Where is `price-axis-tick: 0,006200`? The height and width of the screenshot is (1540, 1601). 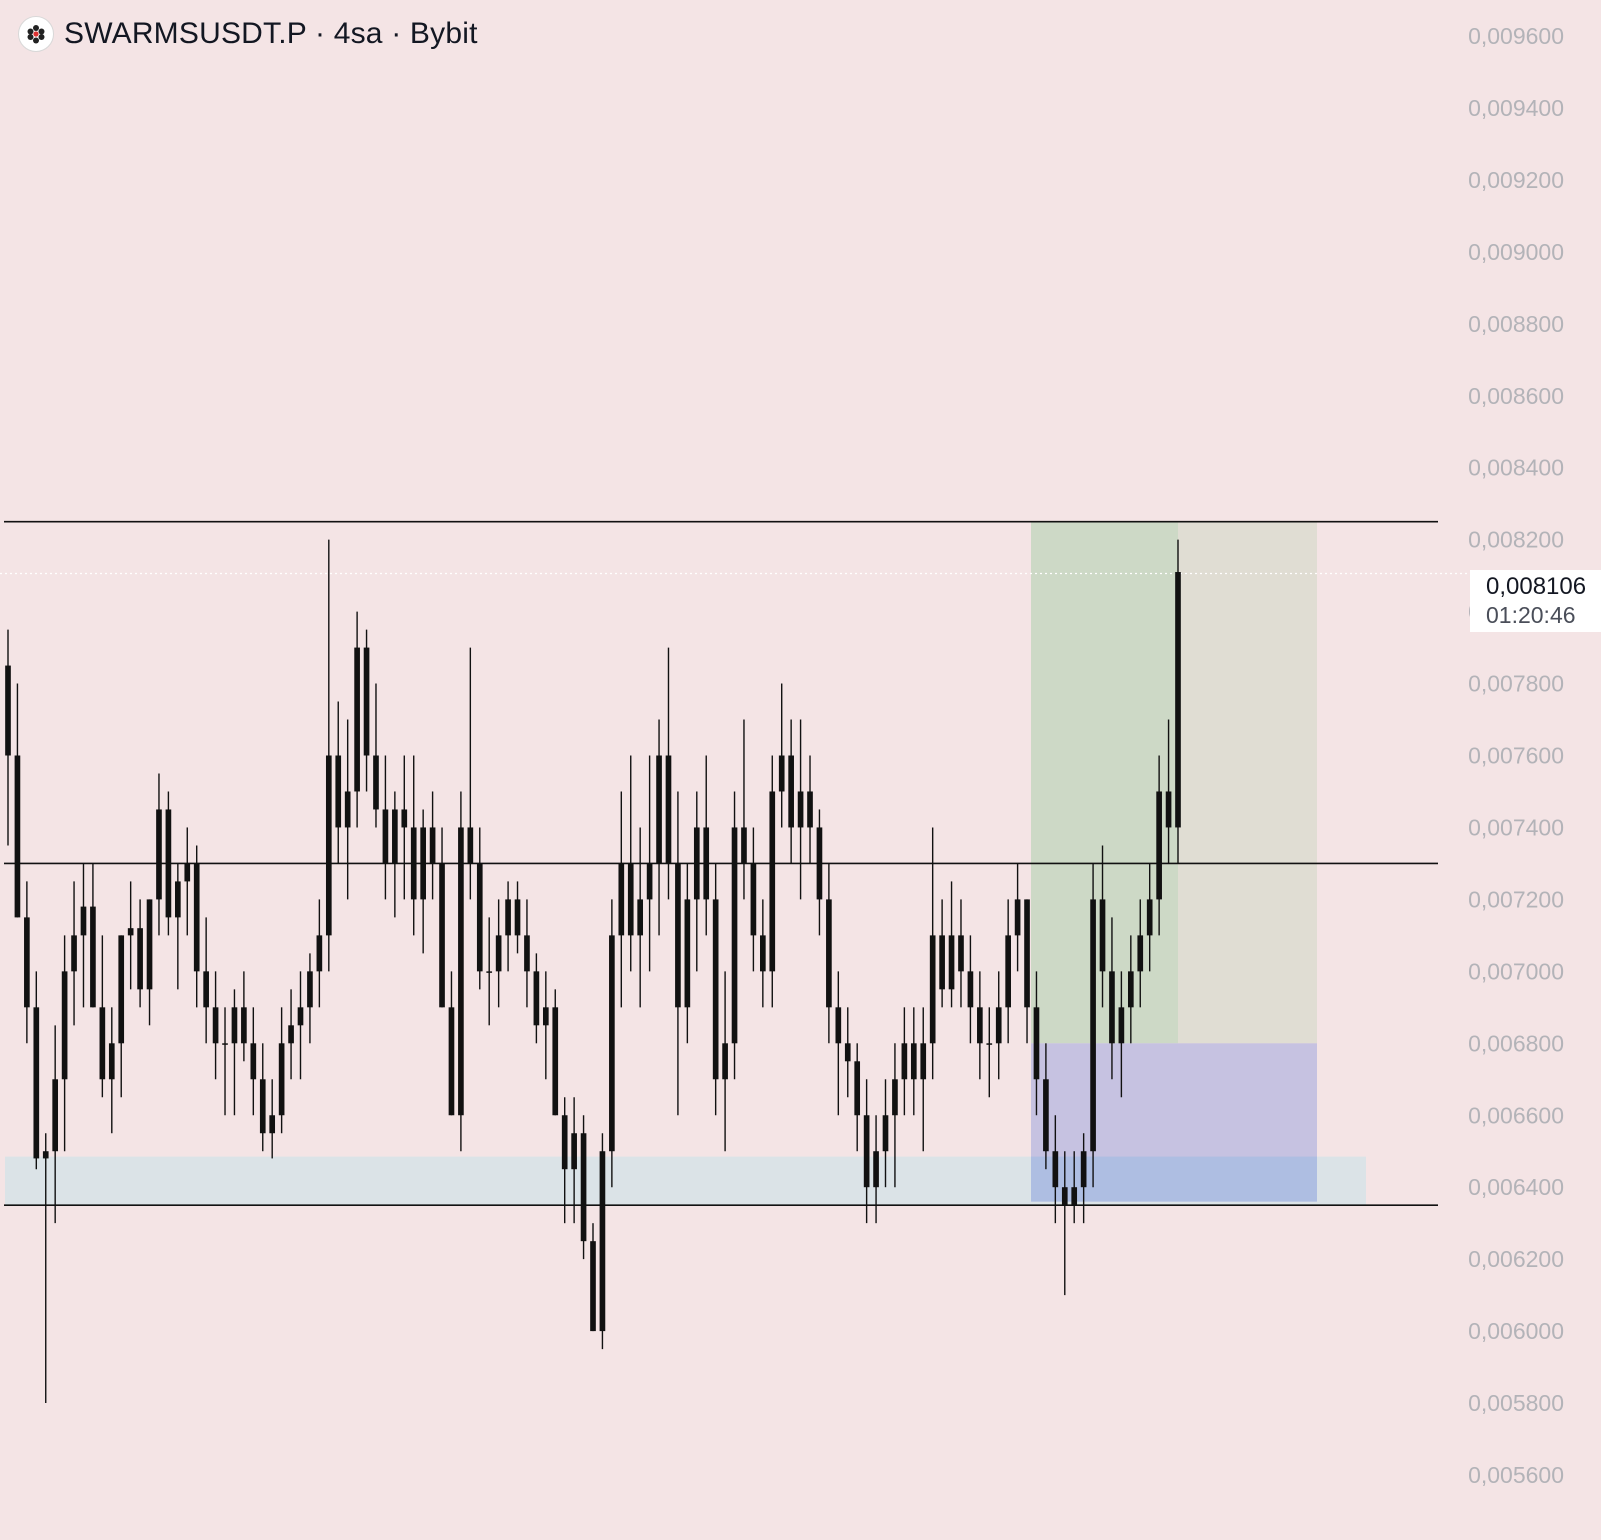
price-axis-tick: 0,006200 is located at coordinates (1516, 1259).